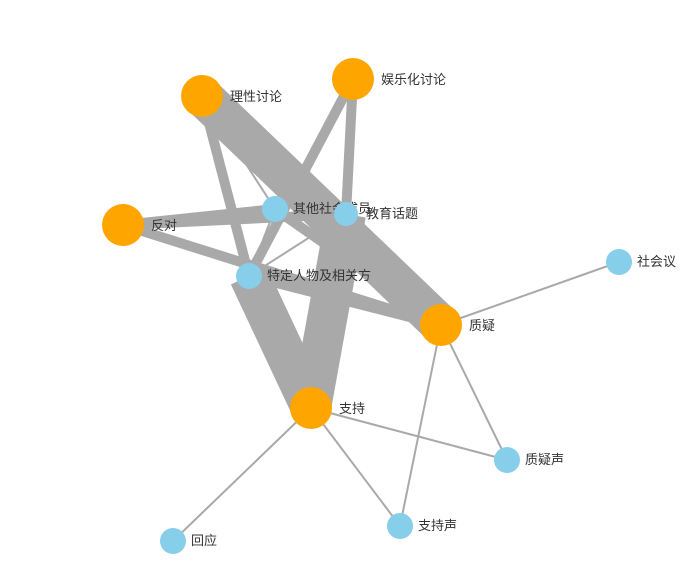  I want to click on node-label: 特定人物及相关方, so click(319, 276).